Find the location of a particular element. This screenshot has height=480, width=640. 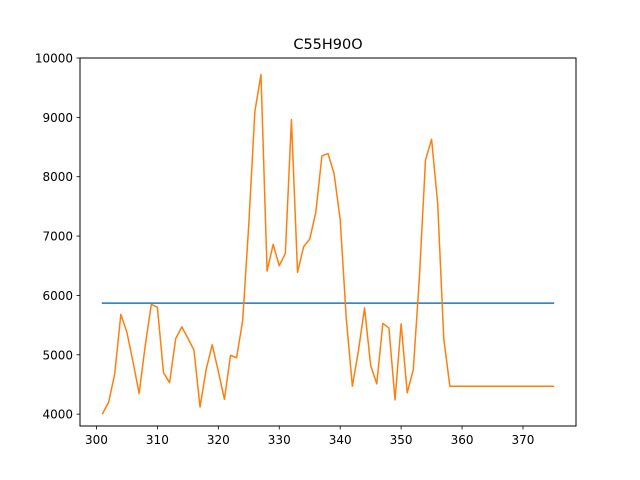

x-tick-label: 370 is located at coordinates (523, 440).